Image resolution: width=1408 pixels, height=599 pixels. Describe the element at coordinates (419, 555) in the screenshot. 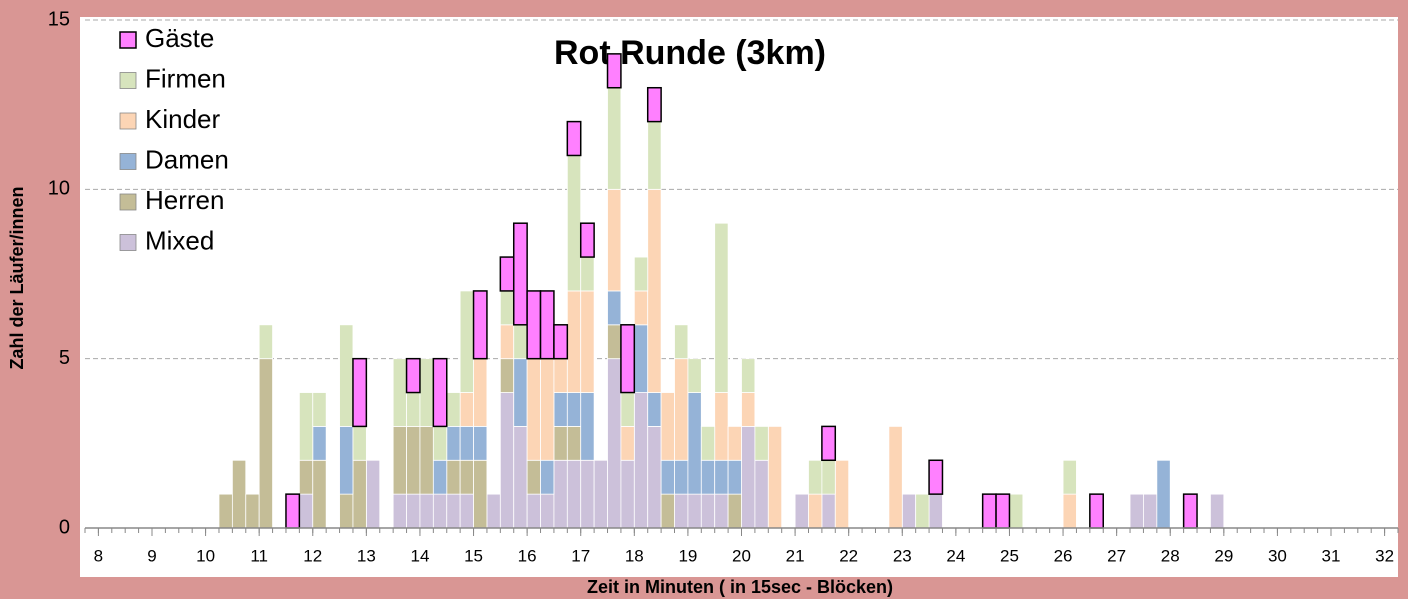

I see `x-tick-label: 14` at that location.